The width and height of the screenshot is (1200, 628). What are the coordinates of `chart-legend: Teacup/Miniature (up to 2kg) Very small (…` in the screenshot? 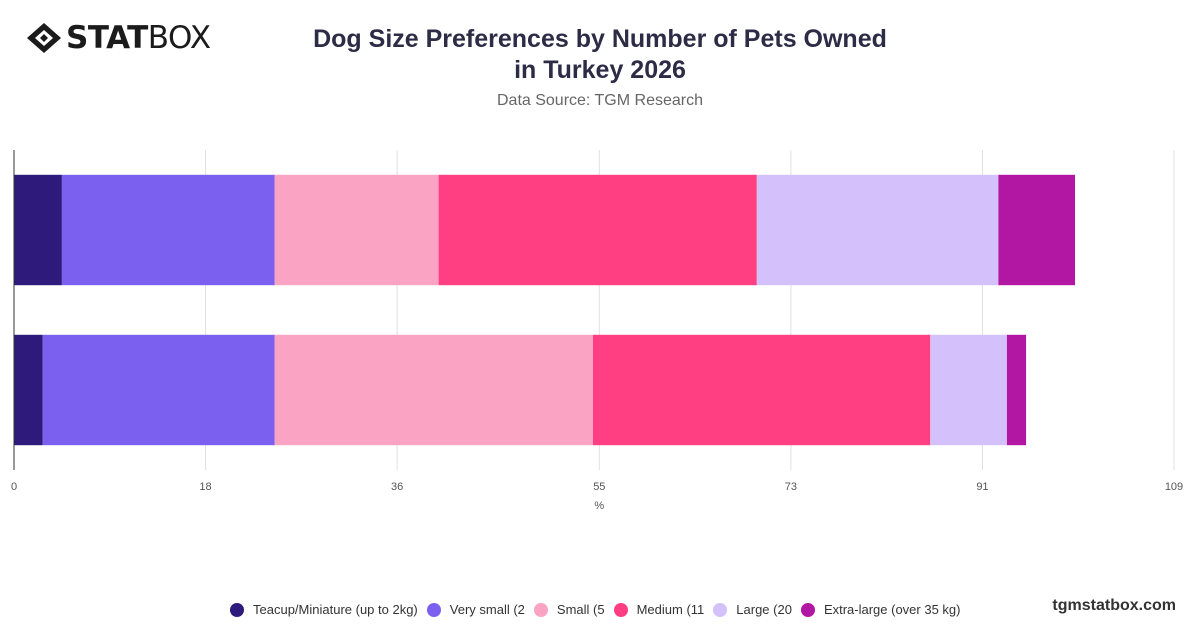 It's located at (600, 609).